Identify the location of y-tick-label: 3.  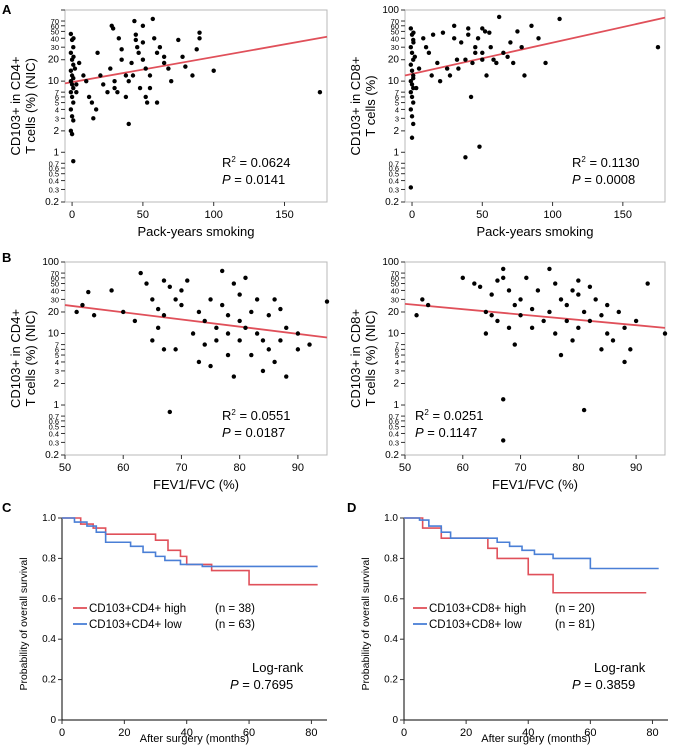
(397, 371).